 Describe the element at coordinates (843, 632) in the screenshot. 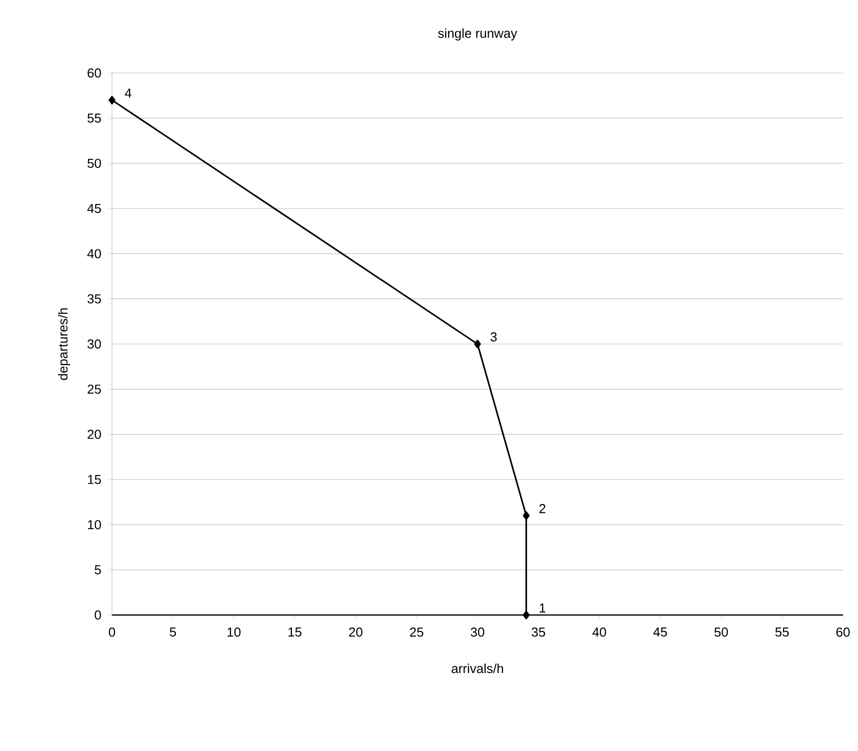

I see `x-tick-label: 60` at that location.